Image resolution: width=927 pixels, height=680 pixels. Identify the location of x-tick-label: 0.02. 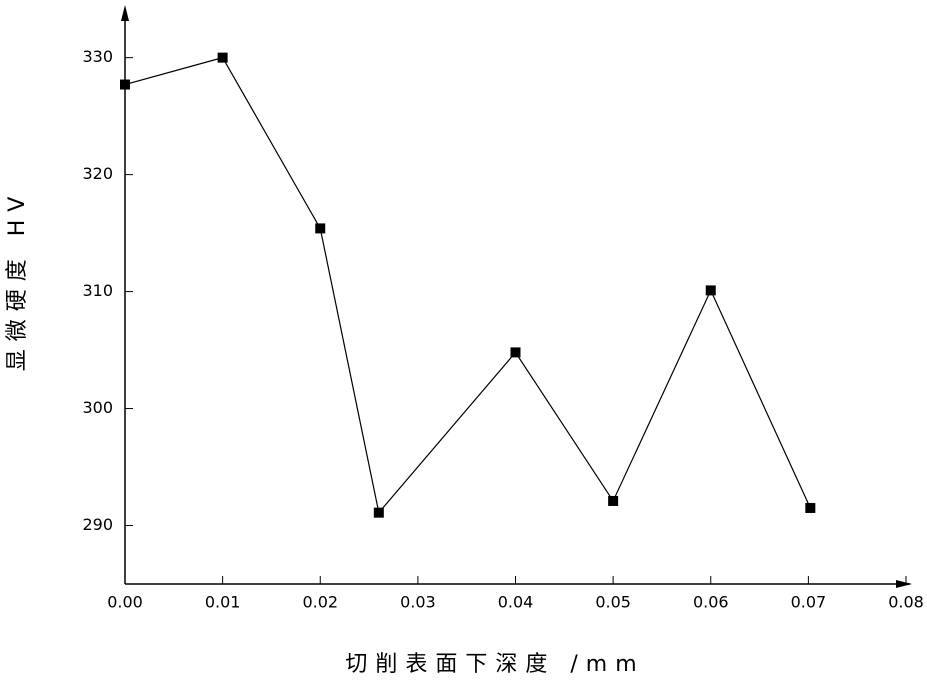
(320, 602).